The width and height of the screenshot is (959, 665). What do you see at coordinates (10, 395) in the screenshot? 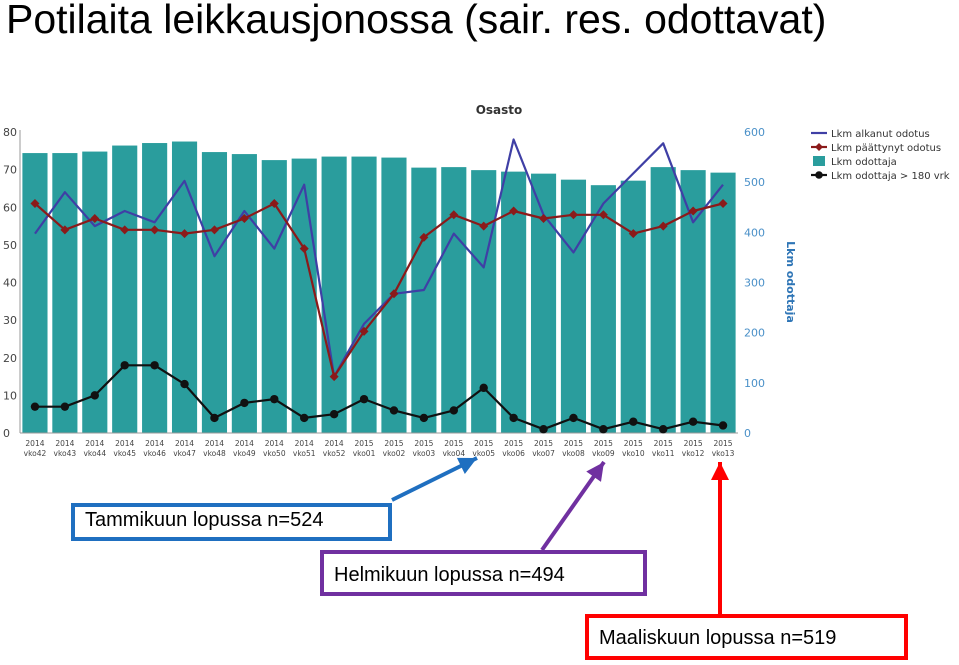
I see `y-tick-label-left: 10` at bounding box center [10, 395].